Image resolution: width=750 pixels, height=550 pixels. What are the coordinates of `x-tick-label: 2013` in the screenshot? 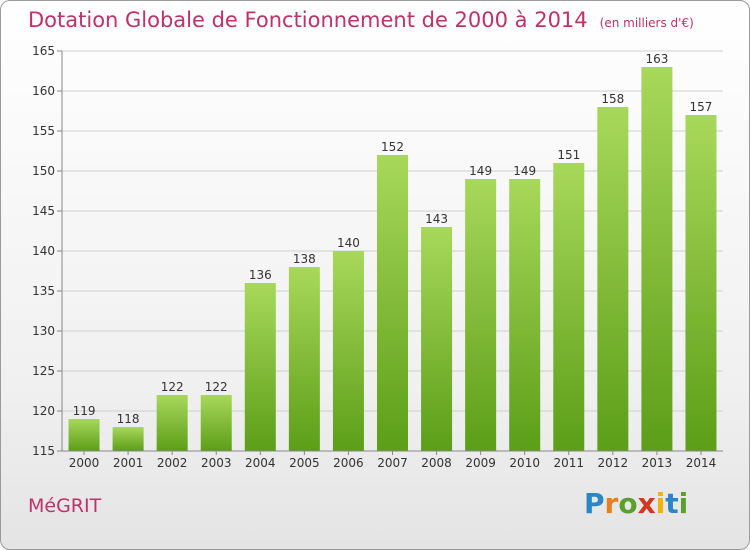 It's located at (657, 463).